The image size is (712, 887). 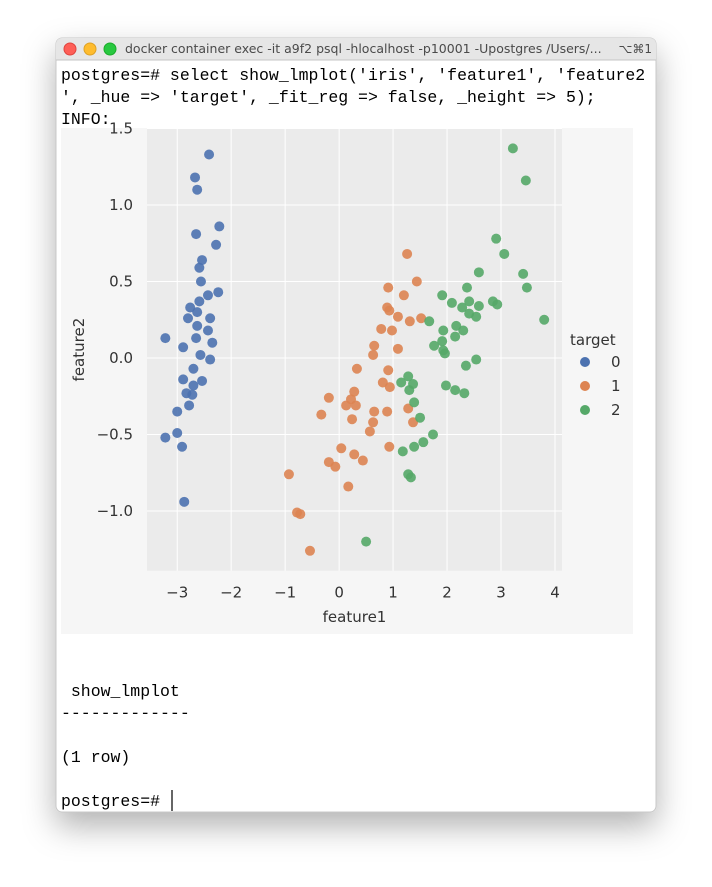 What do you see at coordinates (555, 593) in the screenshot?
I see `x-tick-label: 4` at bounding box center [555, 593].